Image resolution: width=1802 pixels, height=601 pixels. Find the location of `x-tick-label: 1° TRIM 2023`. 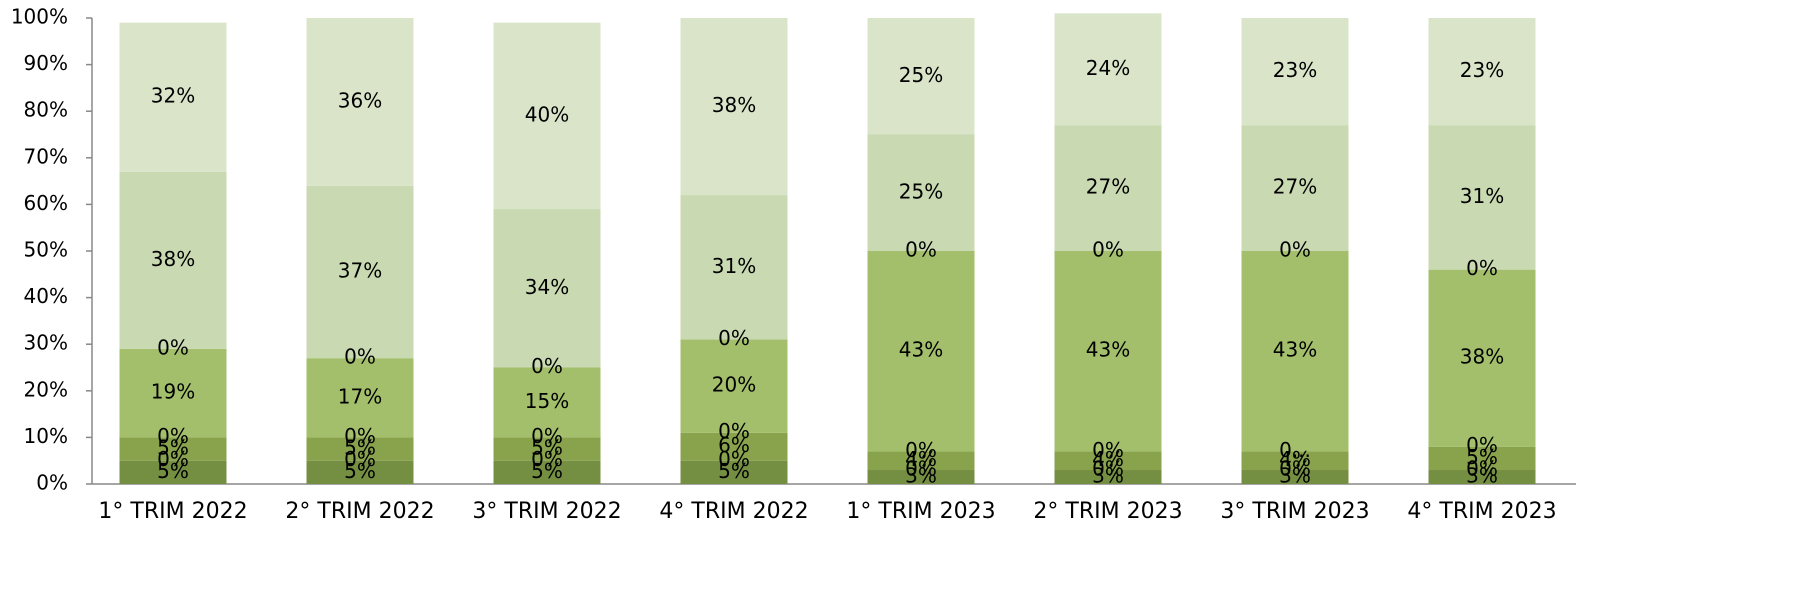

x-tick-label: 1° TRIM 2023 is located at coordinates (920, 511).